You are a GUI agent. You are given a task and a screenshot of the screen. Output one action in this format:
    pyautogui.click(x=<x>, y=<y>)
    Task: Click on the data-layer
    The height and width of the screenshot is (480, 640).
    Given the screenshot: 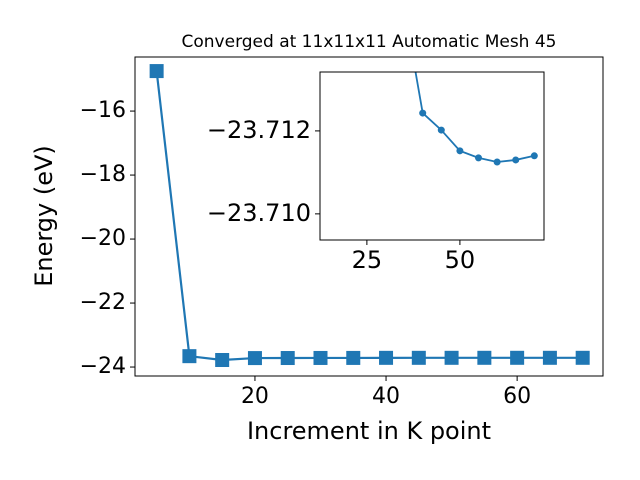 What is the action you would take?
    pyautogui.click(x=469, y=84)
    